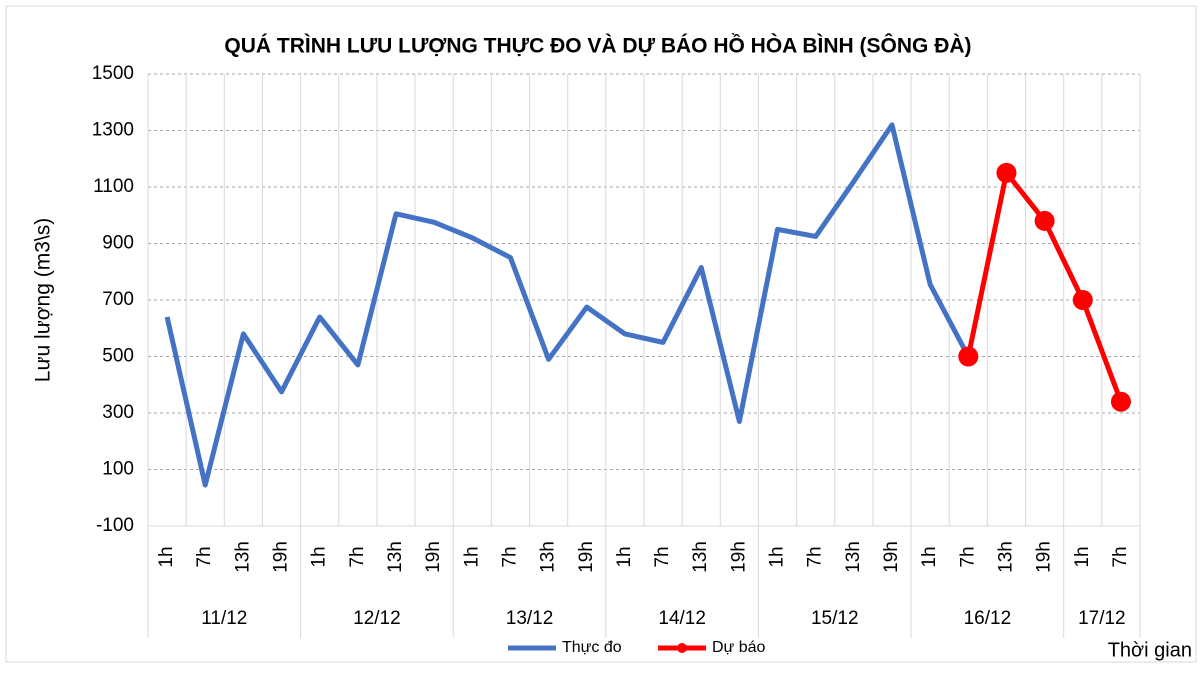 This screenshot has width=1202, height=673. What do you see at coordinates (739, 647) in the screenshot?
I see `legend-label: Dự báo` at bounding box center [739, 647].